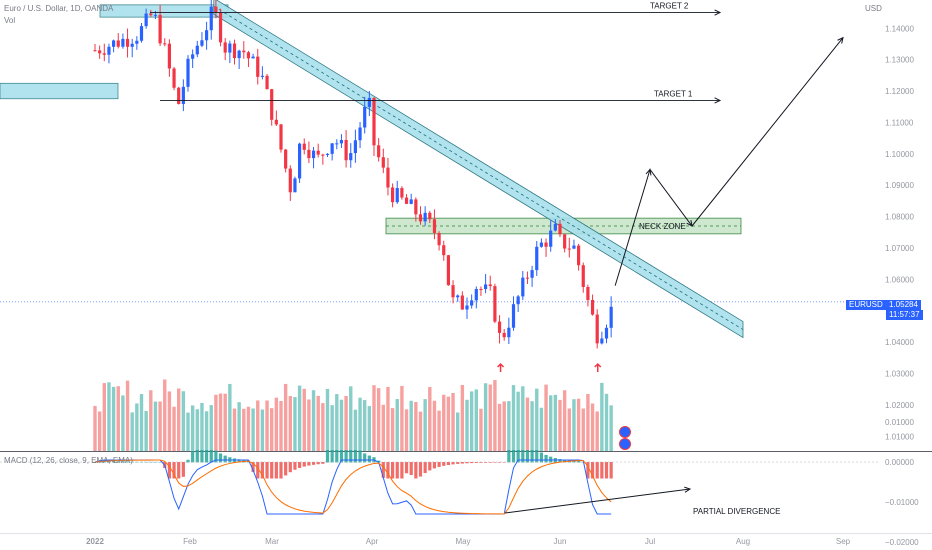 The width and height of the screenshot is (932, 550). Describe the element at coordinates (743, 541) in the screenshot. I see `x-tick-label: Aug` at that location.